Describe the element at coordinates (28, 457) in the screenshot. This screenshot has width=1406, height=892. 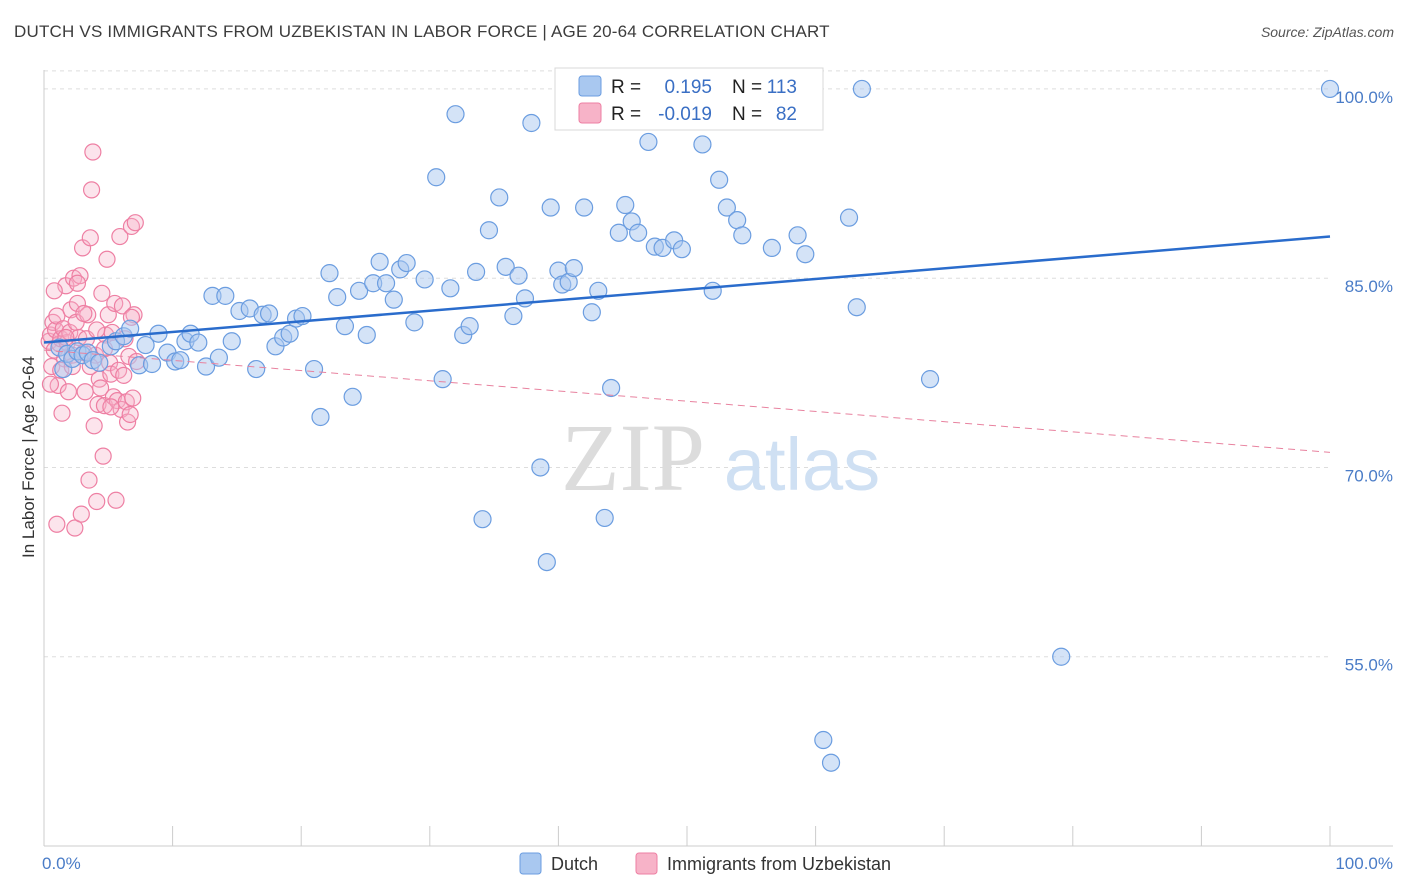
I see `y-axis-title: In Labor Force | Age 20-64` at that location.